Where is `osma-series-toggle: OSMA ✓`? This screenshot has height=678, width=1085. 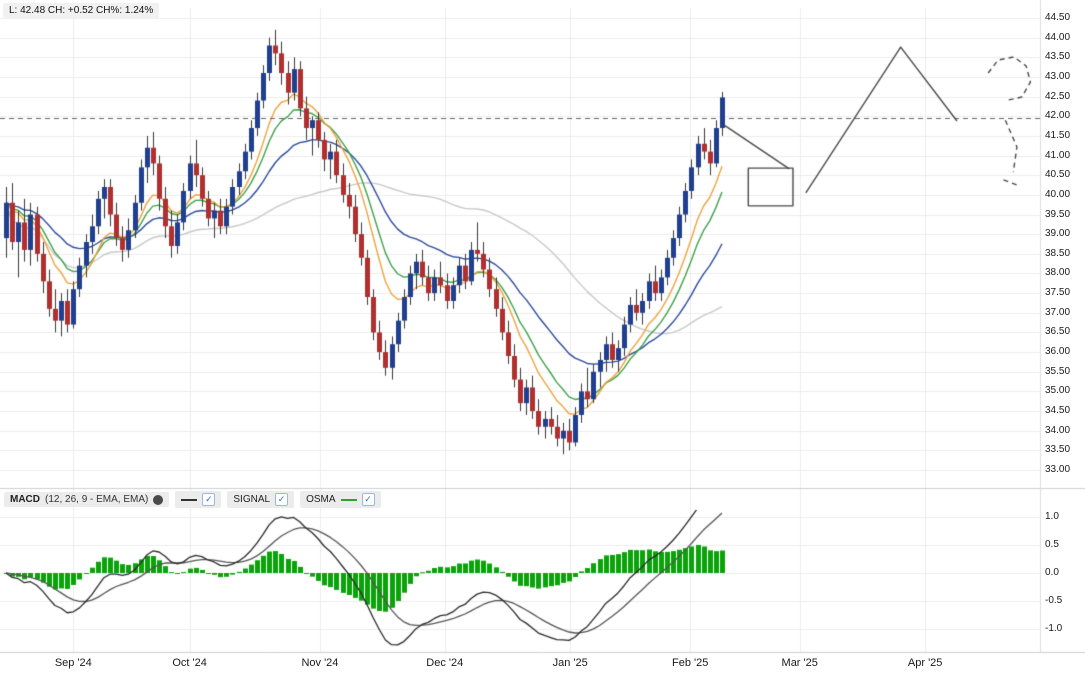
osma-series-toggle: OSMA ✓ is located at coordinates (340, 499).